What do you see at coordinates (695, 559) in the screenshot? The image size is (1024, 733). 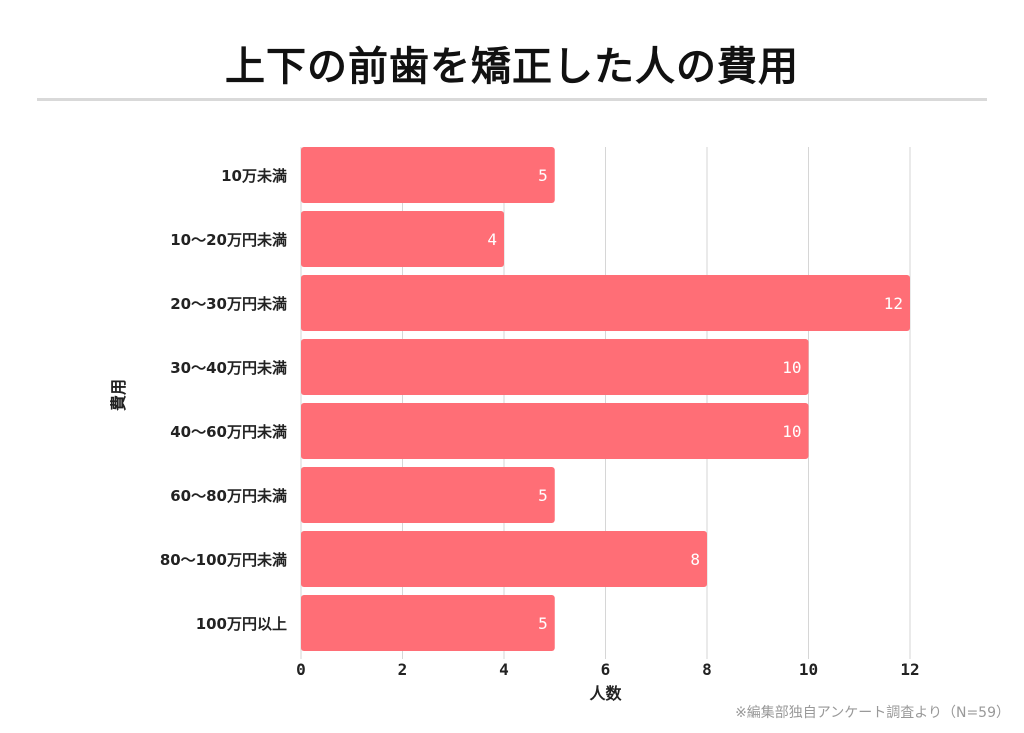 I see `bar-value-label: 8` at bounding box center [695, 559].